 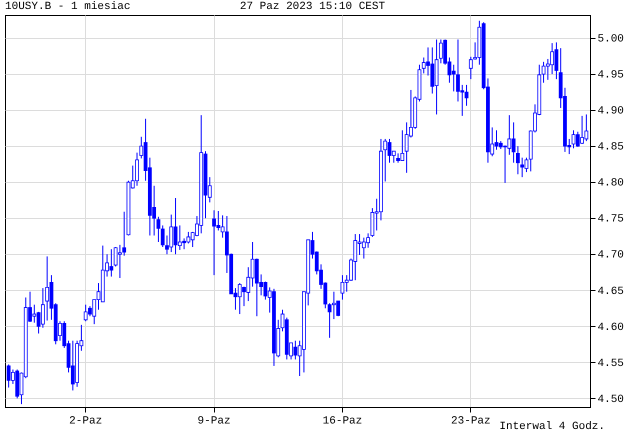 I want to click on x-tick-label: 9-Paz, so click(x=214, y=422).